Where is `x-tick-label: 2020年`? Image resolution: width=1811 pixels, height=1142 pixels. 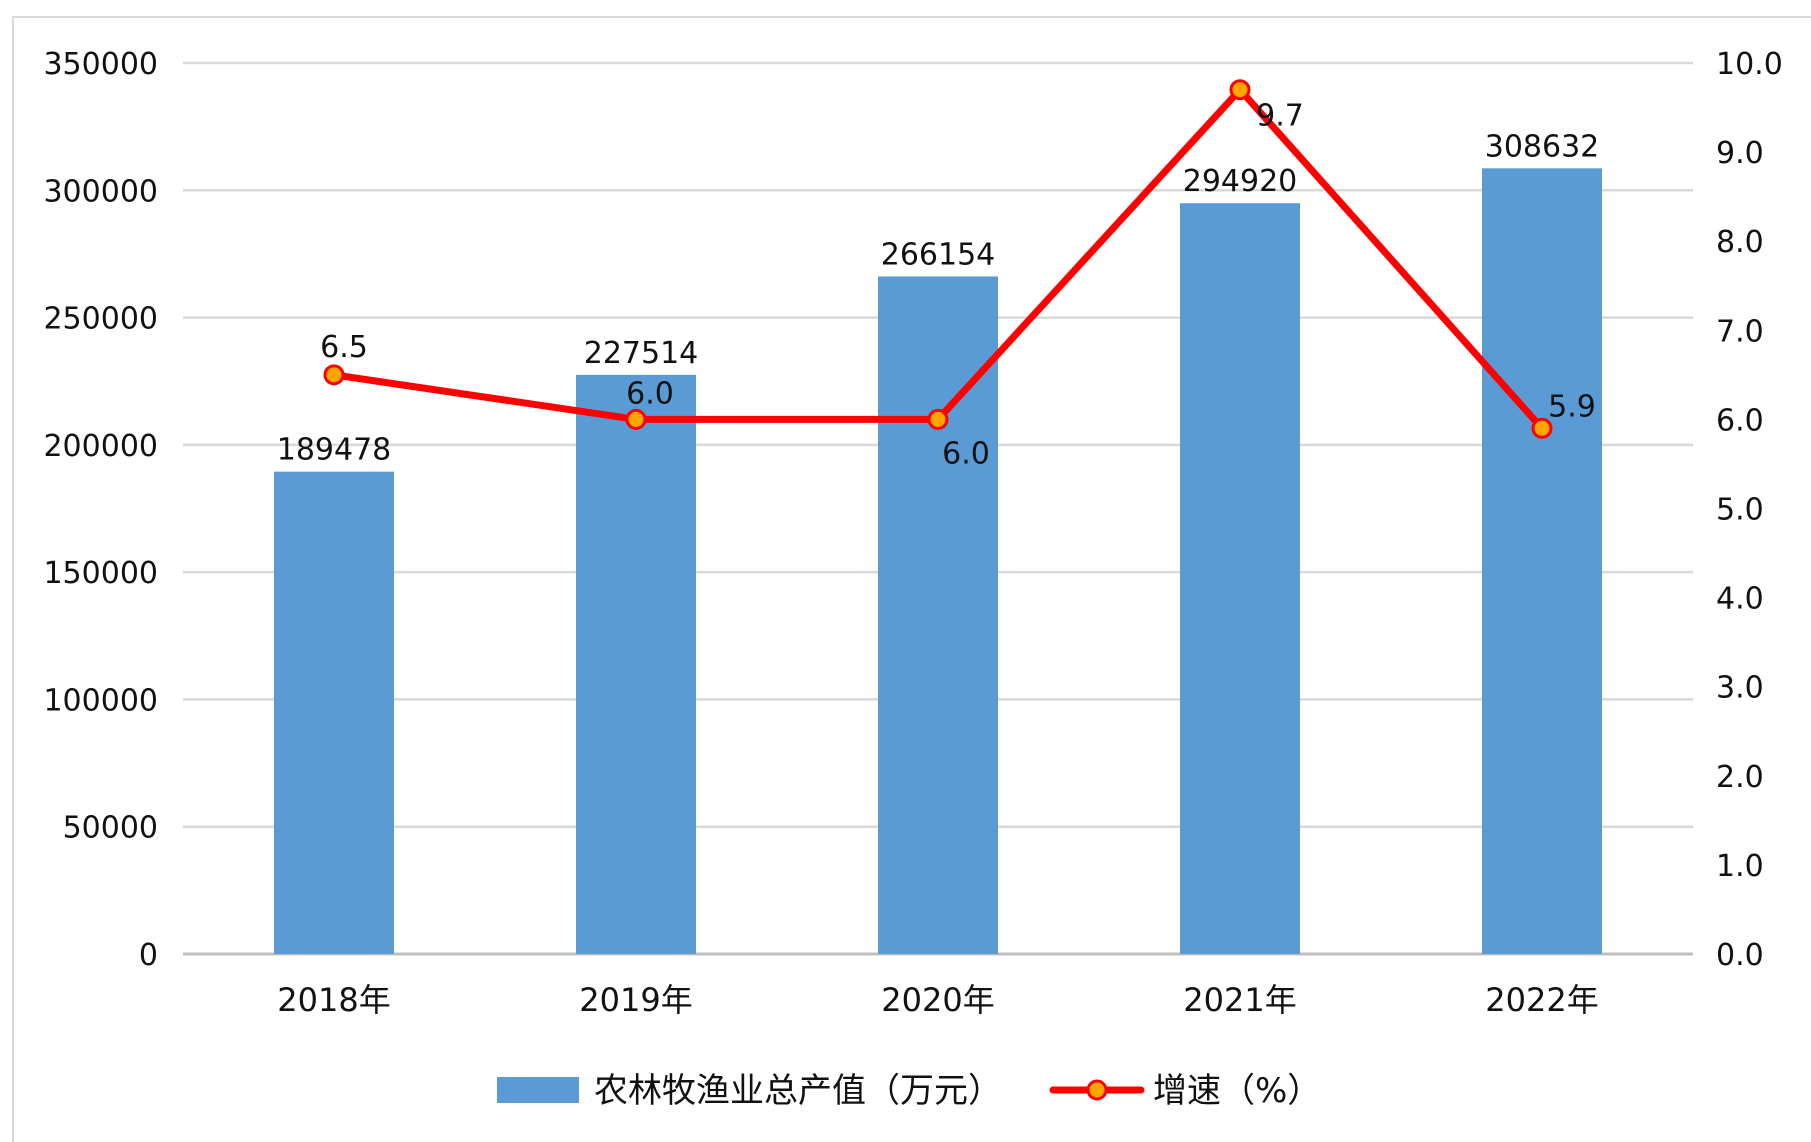 x-tick-label: 2020年 is located at coordinates (937, 1000).